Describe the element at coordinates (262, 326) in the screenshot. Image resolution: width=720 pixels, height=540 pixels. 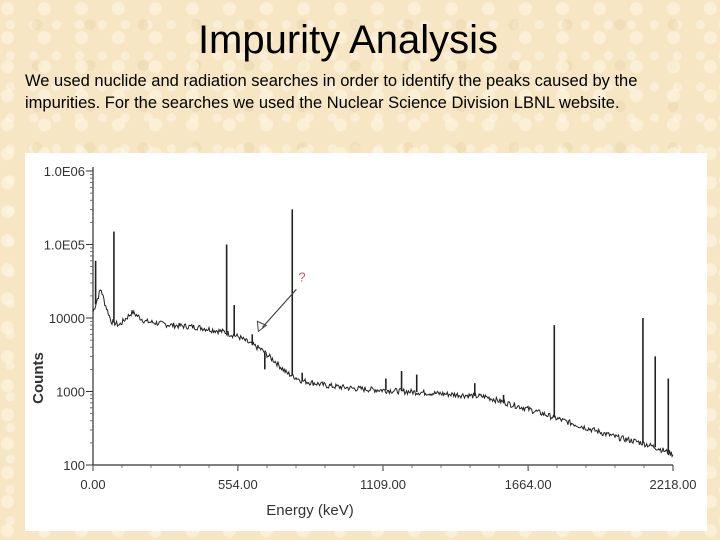
I see `annotation-arrow-head` at that location.